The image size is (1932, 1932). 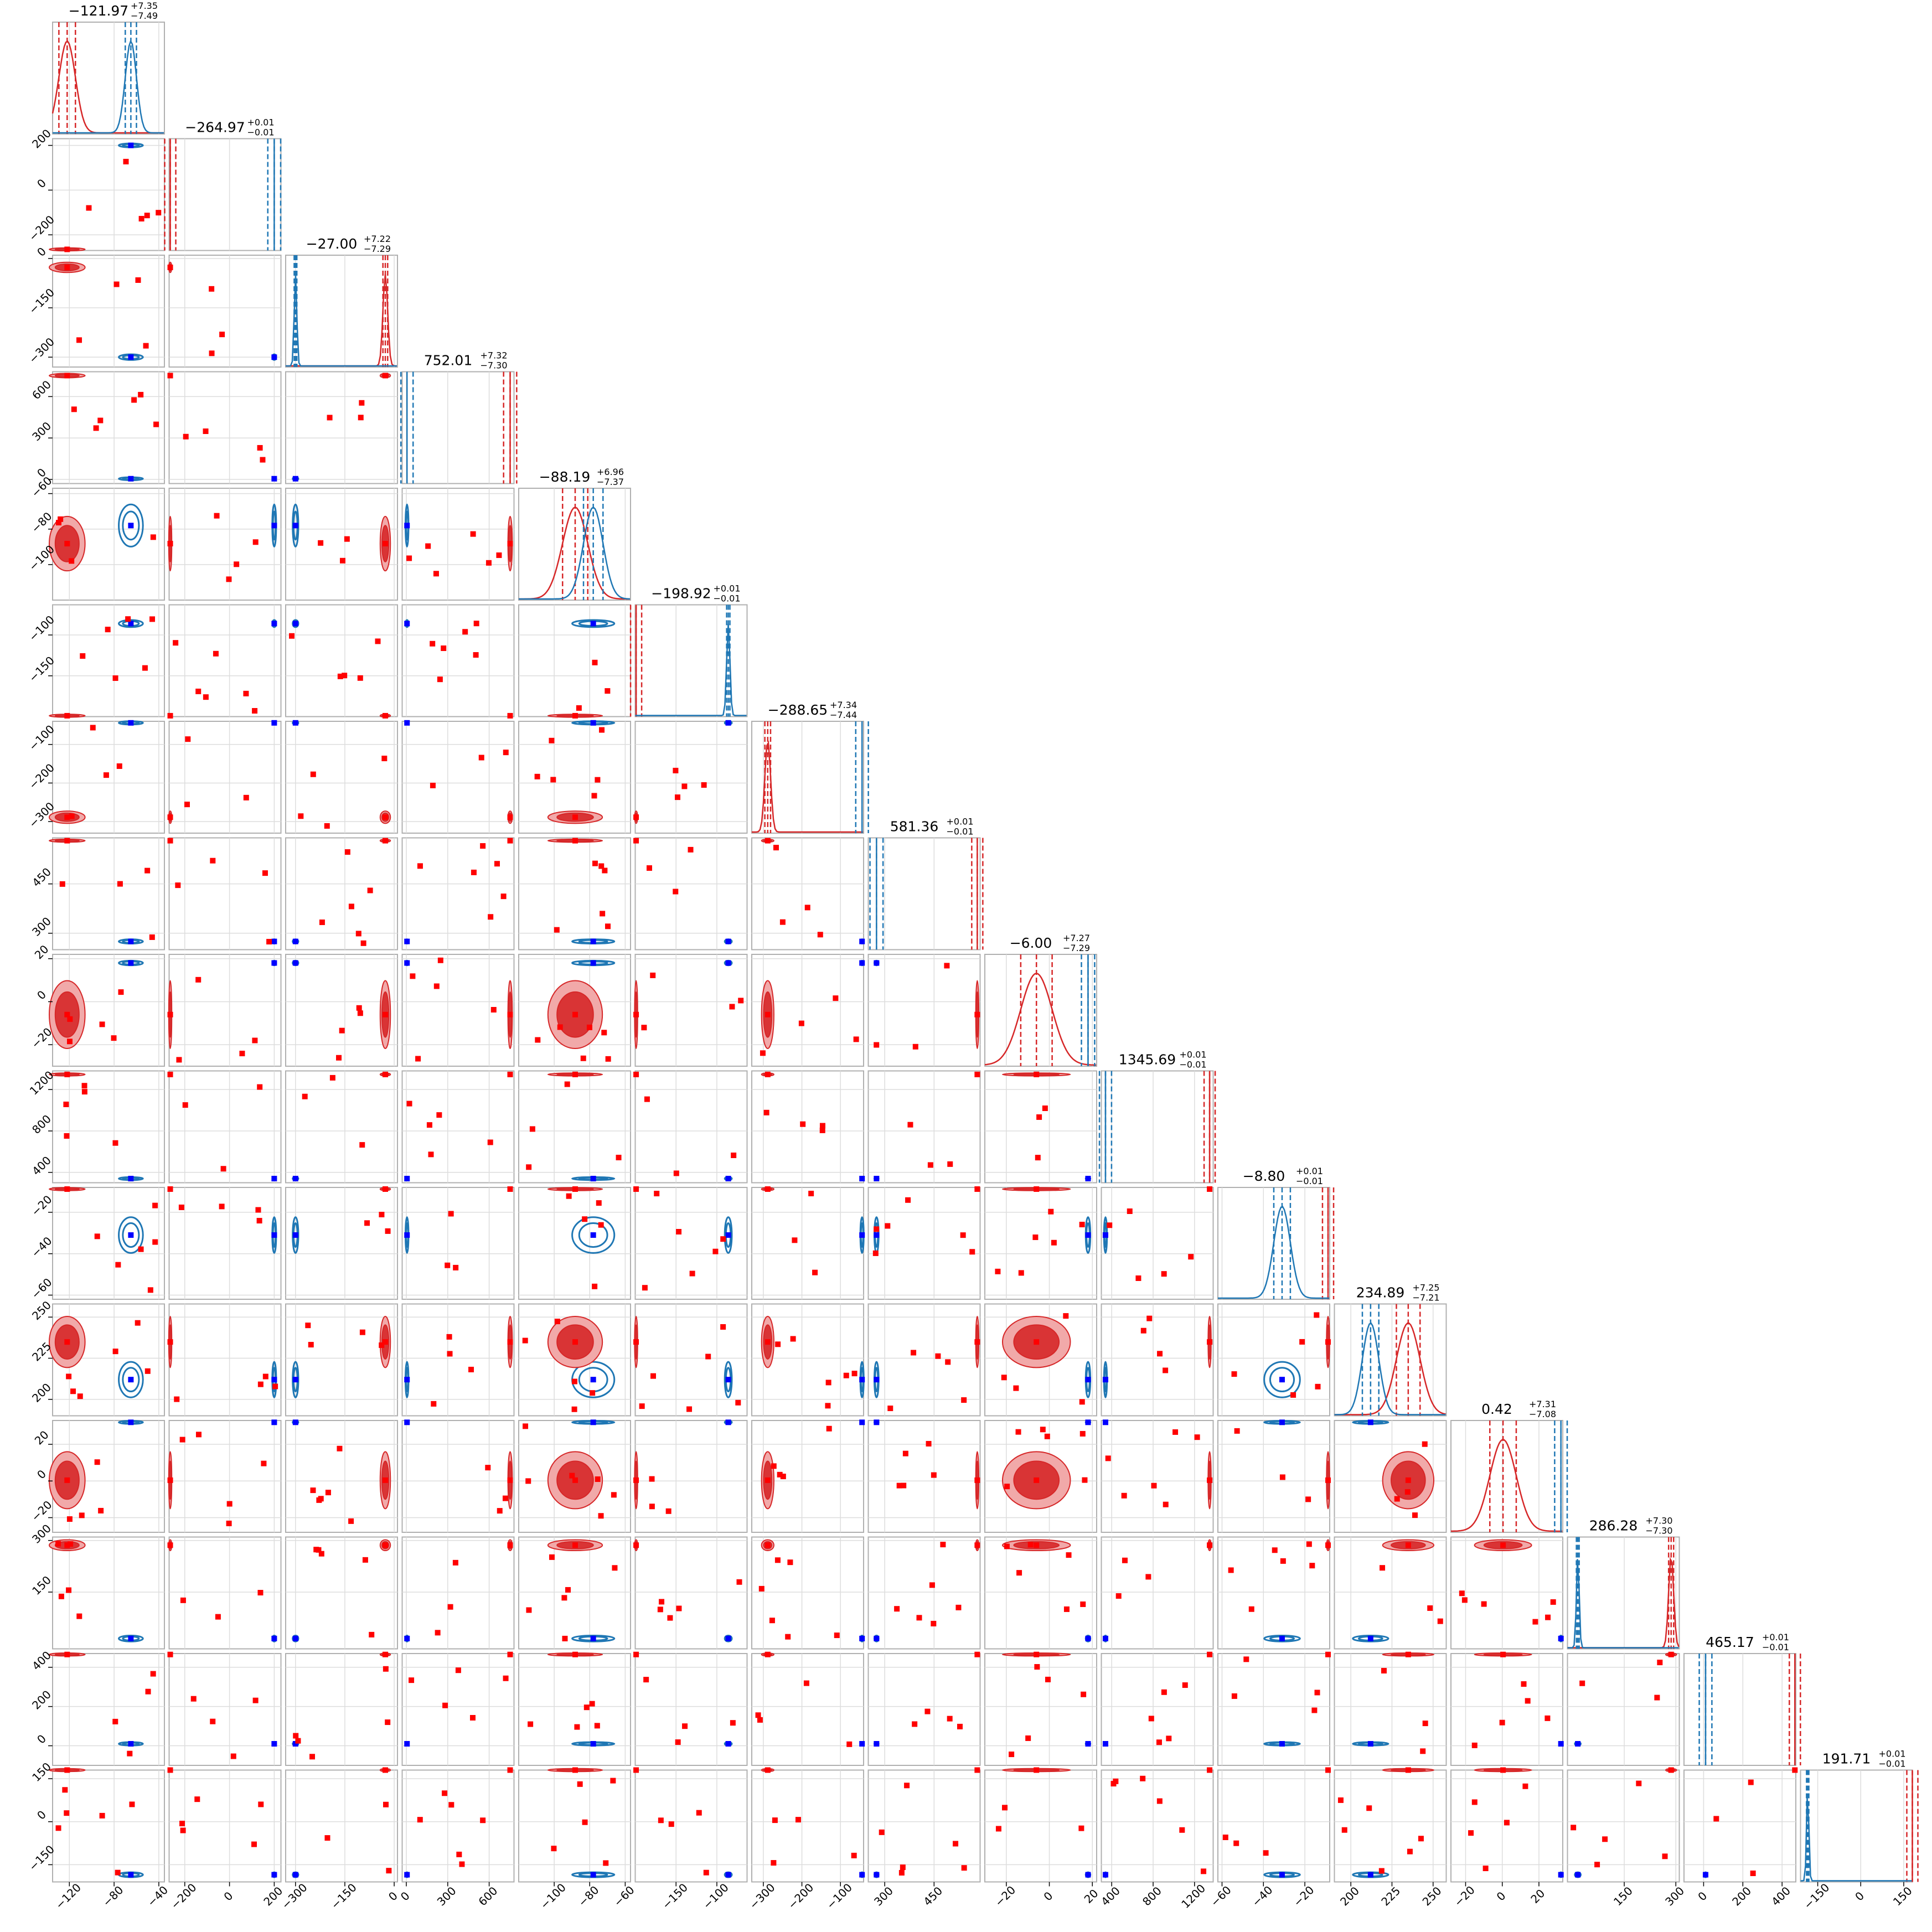 What do you see at coordinates (925, 883) in the screenshot?
I see `panel-7-7: 581.36 +0.01−0.01` at bounding box center [925, 883].